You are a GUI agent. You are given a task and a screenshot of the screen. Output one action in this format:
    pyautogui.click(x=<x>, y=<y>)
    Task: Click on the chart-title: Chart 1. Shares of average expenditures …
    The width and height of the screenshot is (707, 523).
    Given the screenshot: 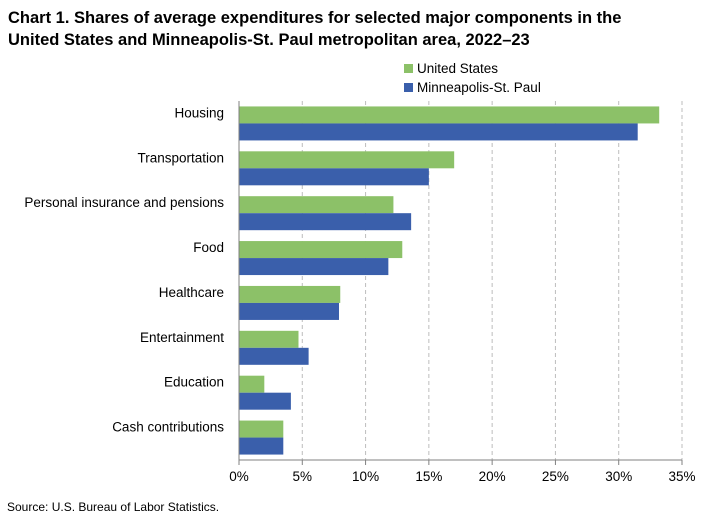 What is the action you would take?
    pyautogui.click(x=353, y=29)
    